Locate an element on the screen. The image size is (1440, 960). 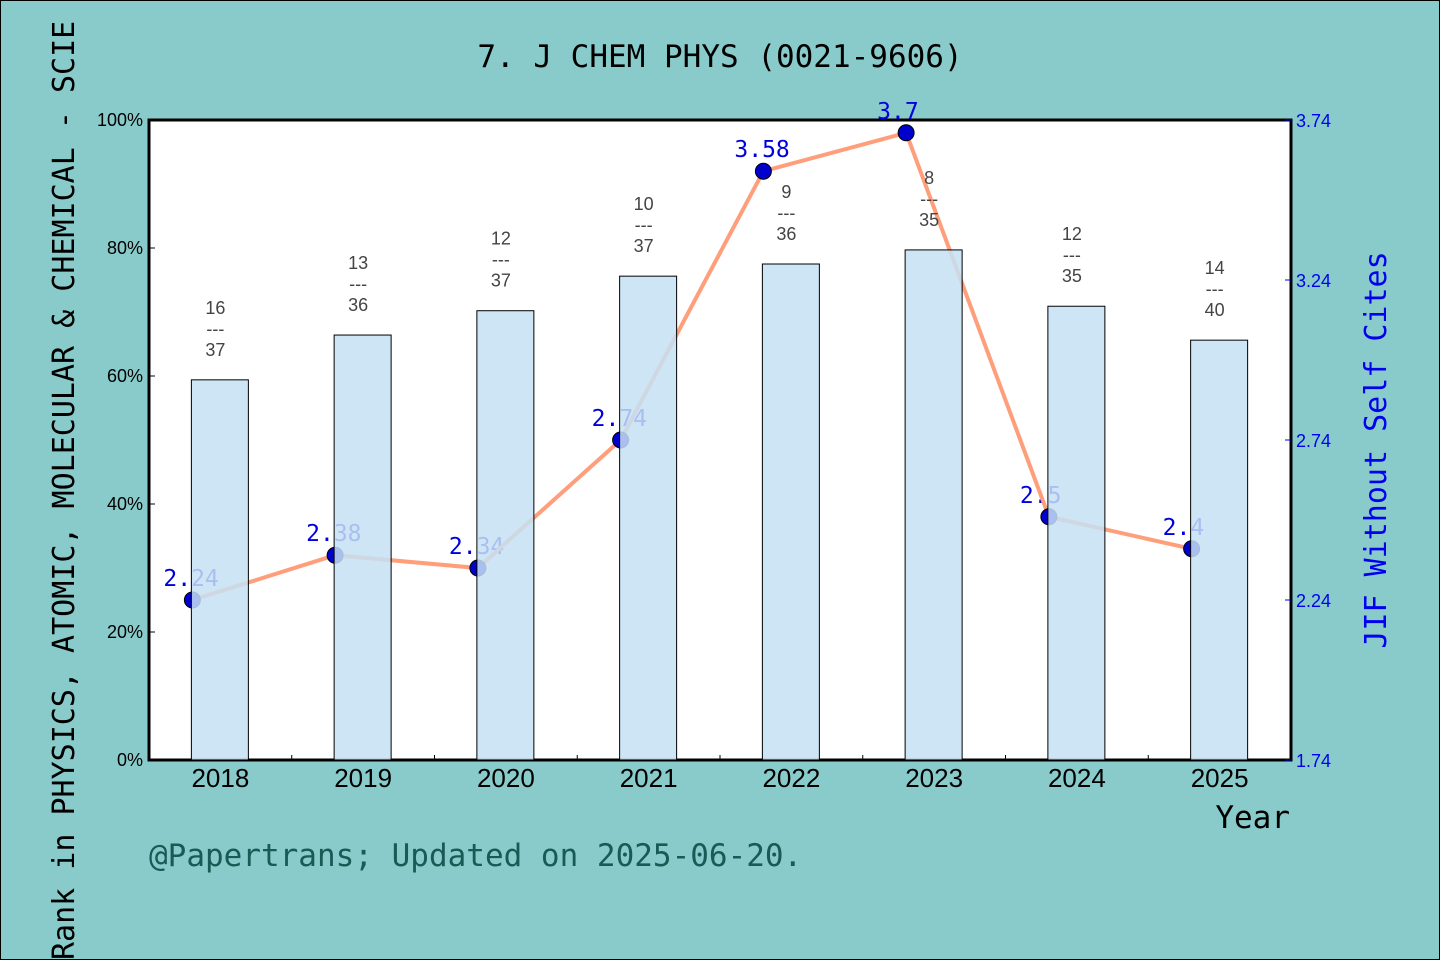
x-axis-label: Year is located at coordinates (1252, 818).